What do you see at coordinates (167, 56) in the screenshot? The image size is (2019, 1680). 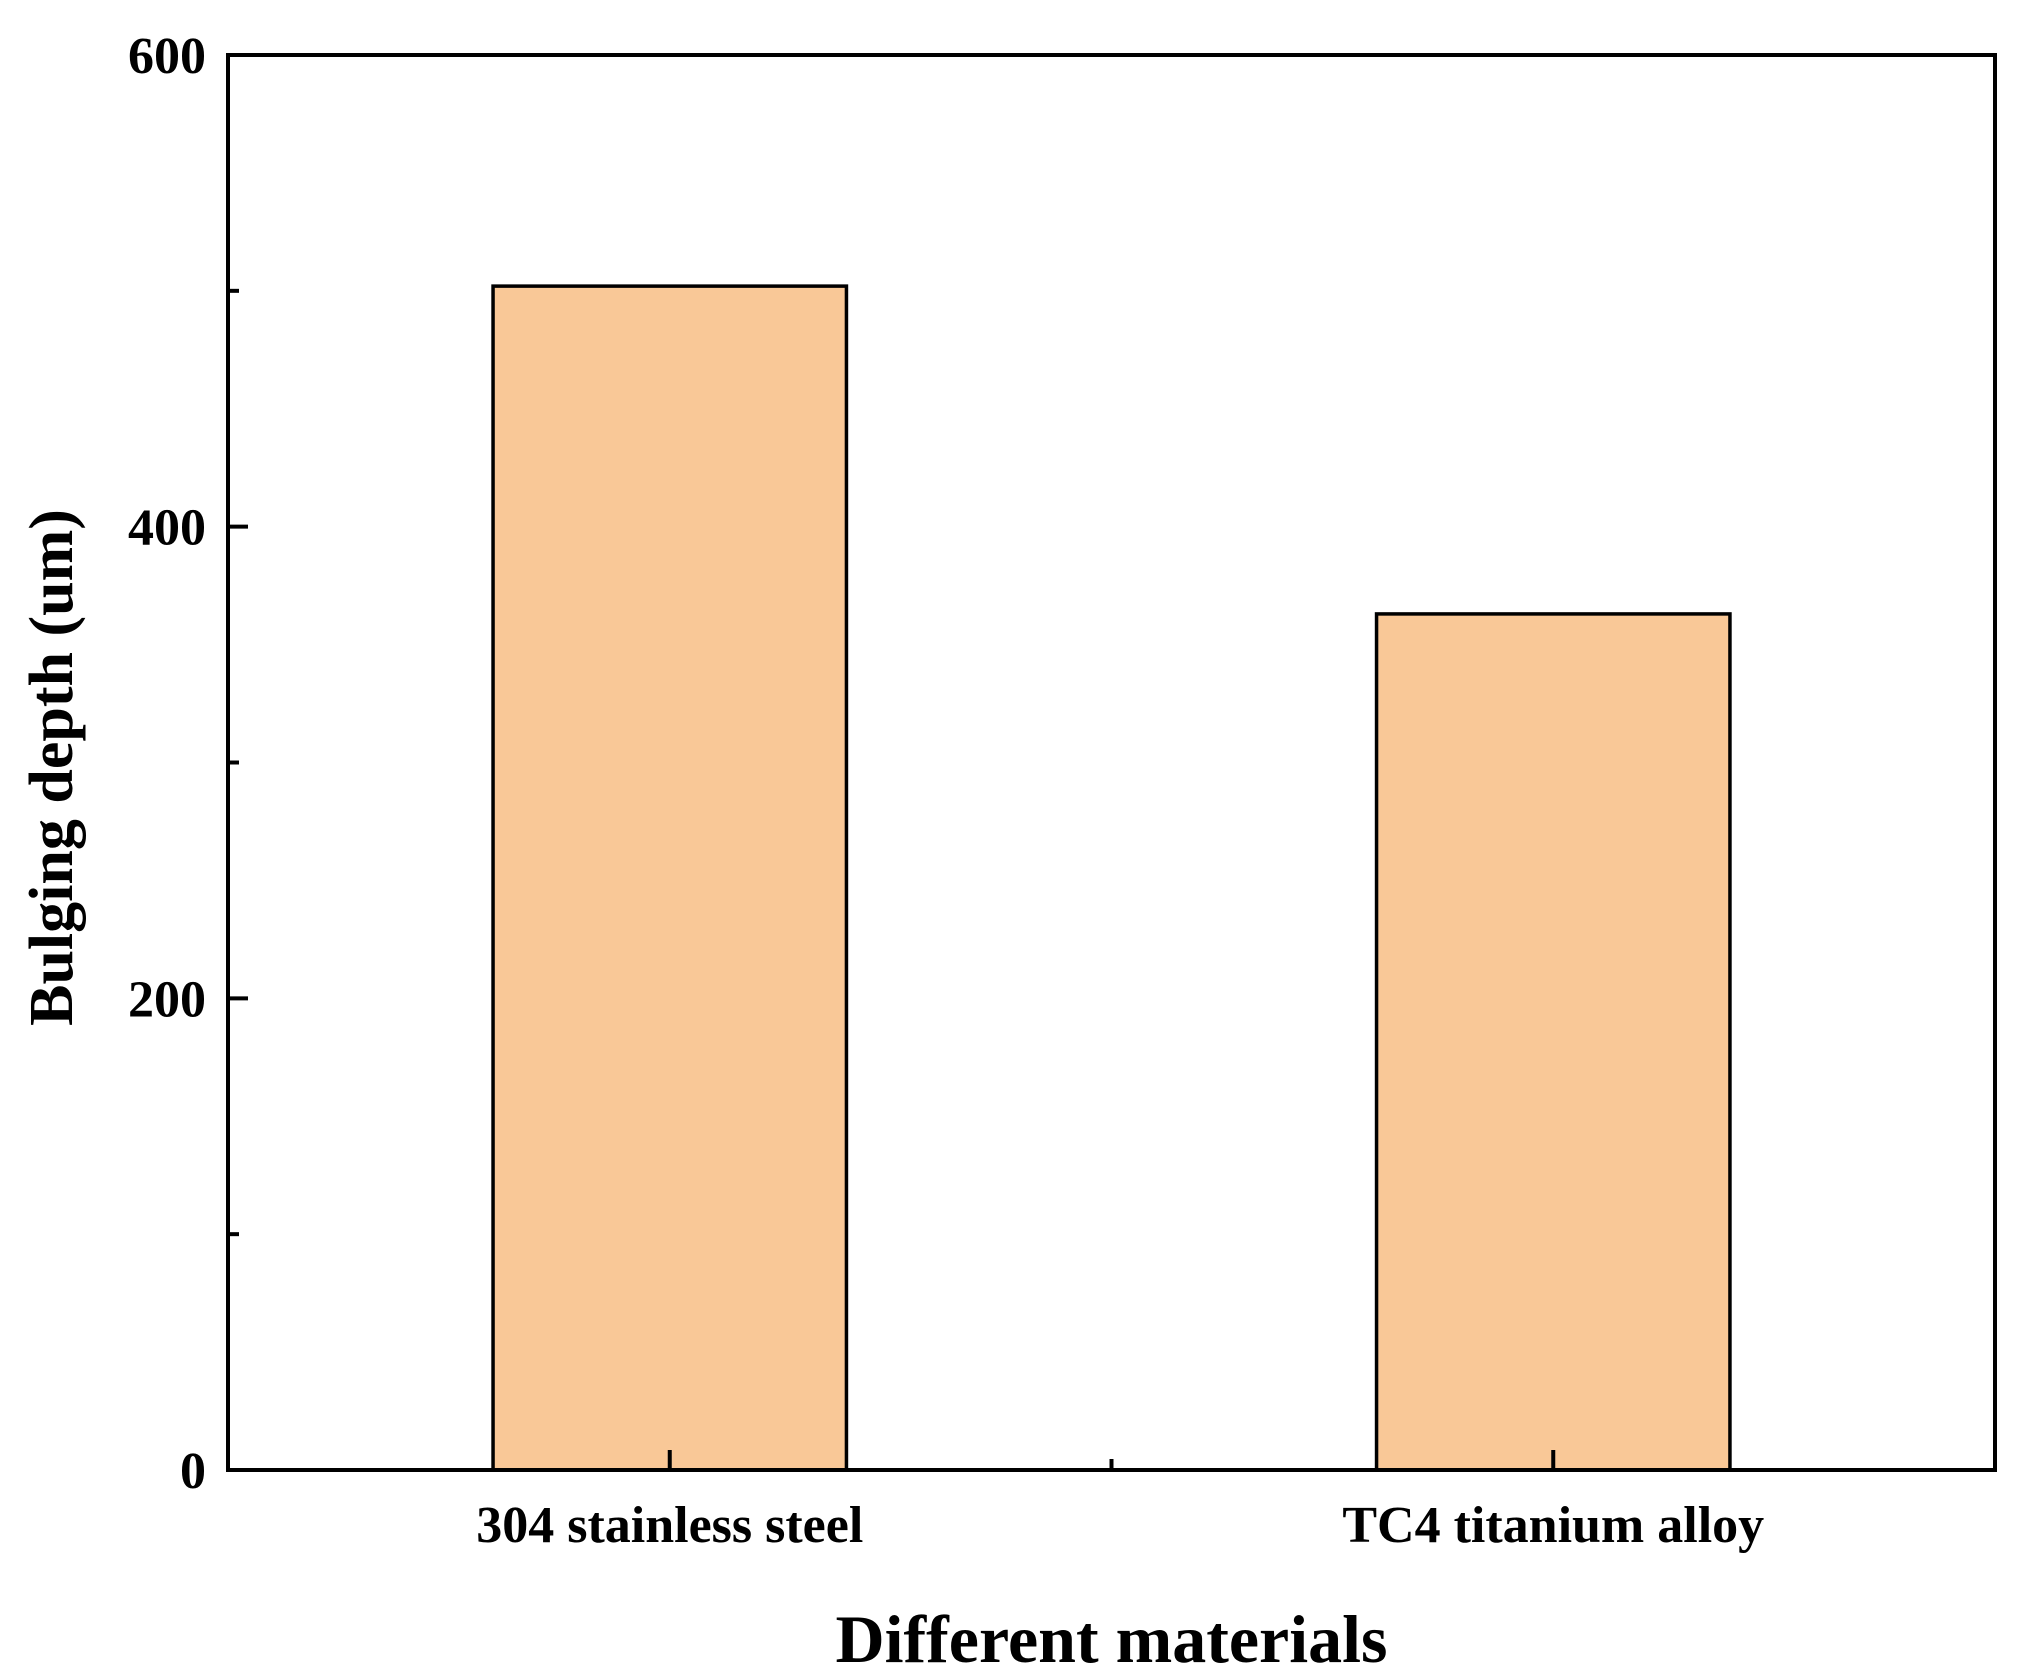 I see `y-tick-label-4: 600` at bounding box center [167, 56].